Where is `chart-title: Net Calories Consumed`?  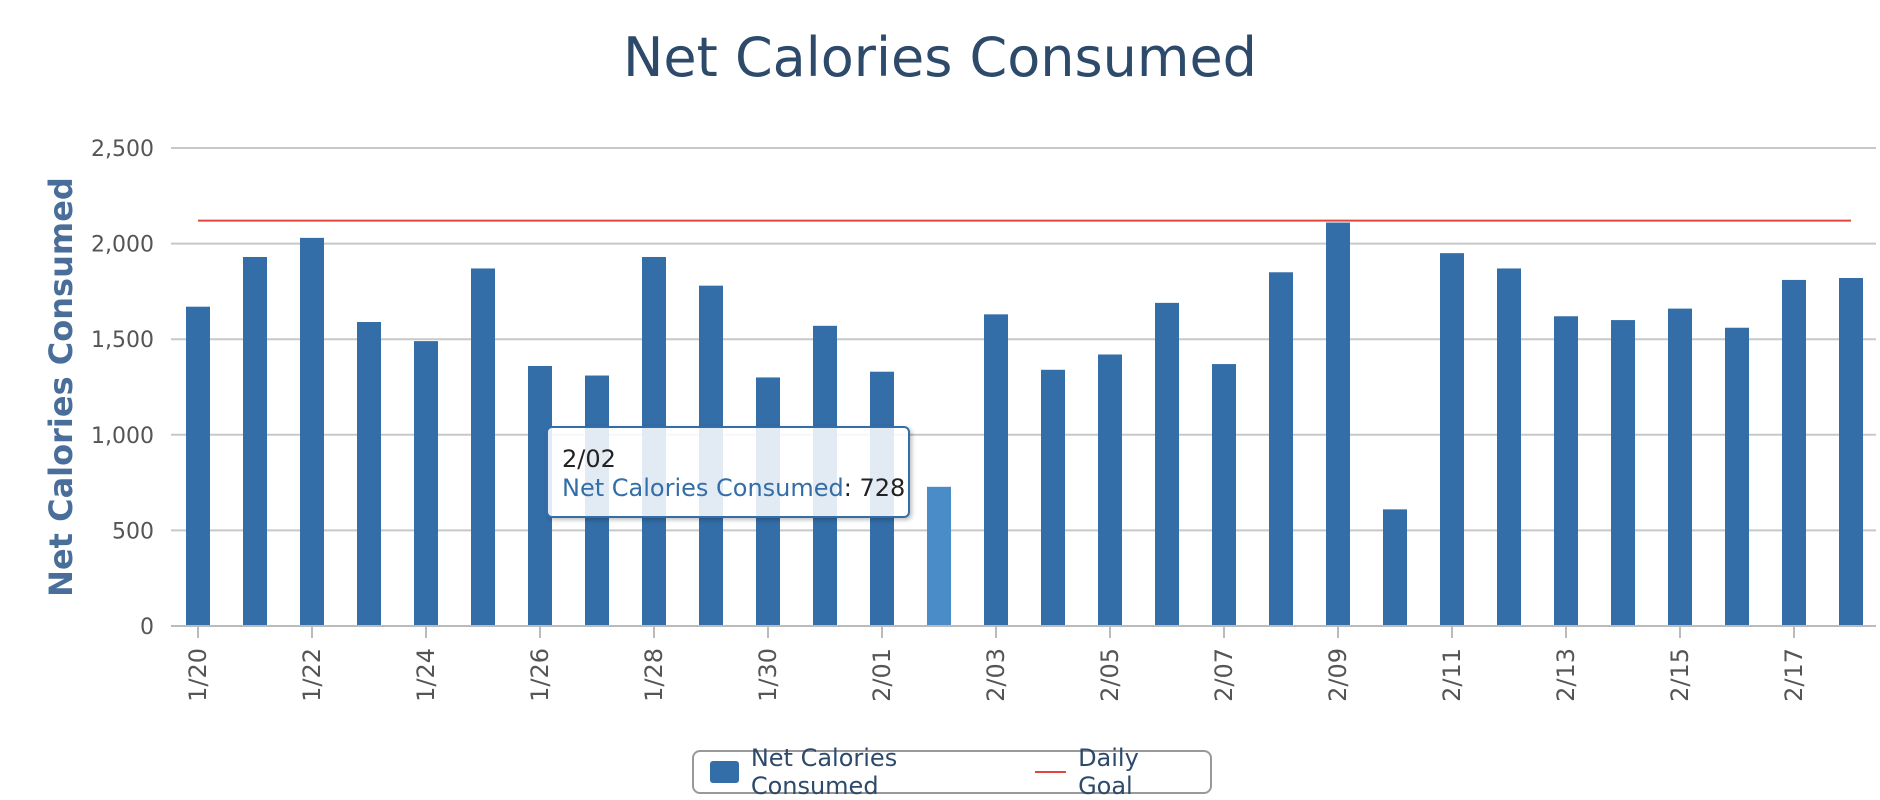
chart-title: Net Calories Consumed is located at coordinates (940, 57).